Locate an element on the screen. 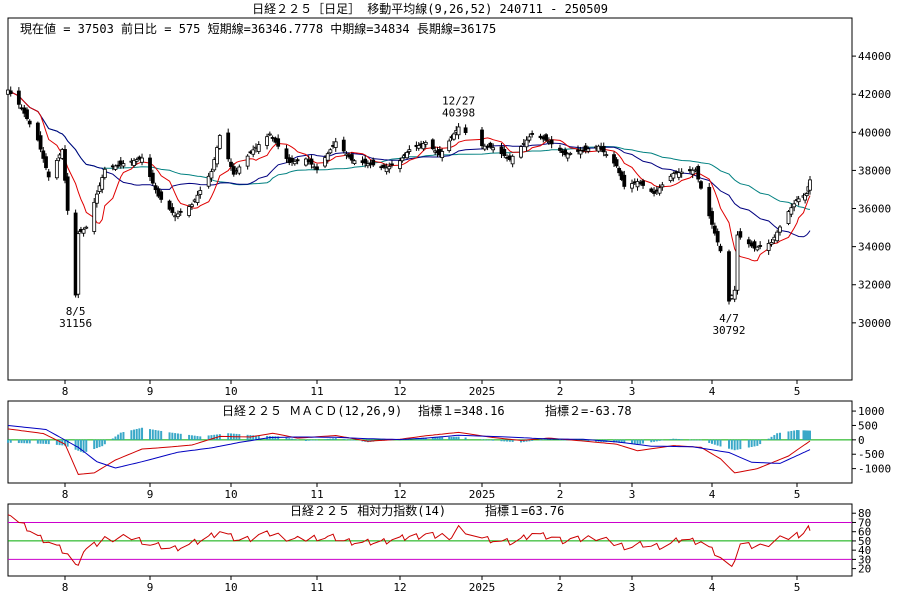  macd-plot-area is located at coordinates (429, 450).